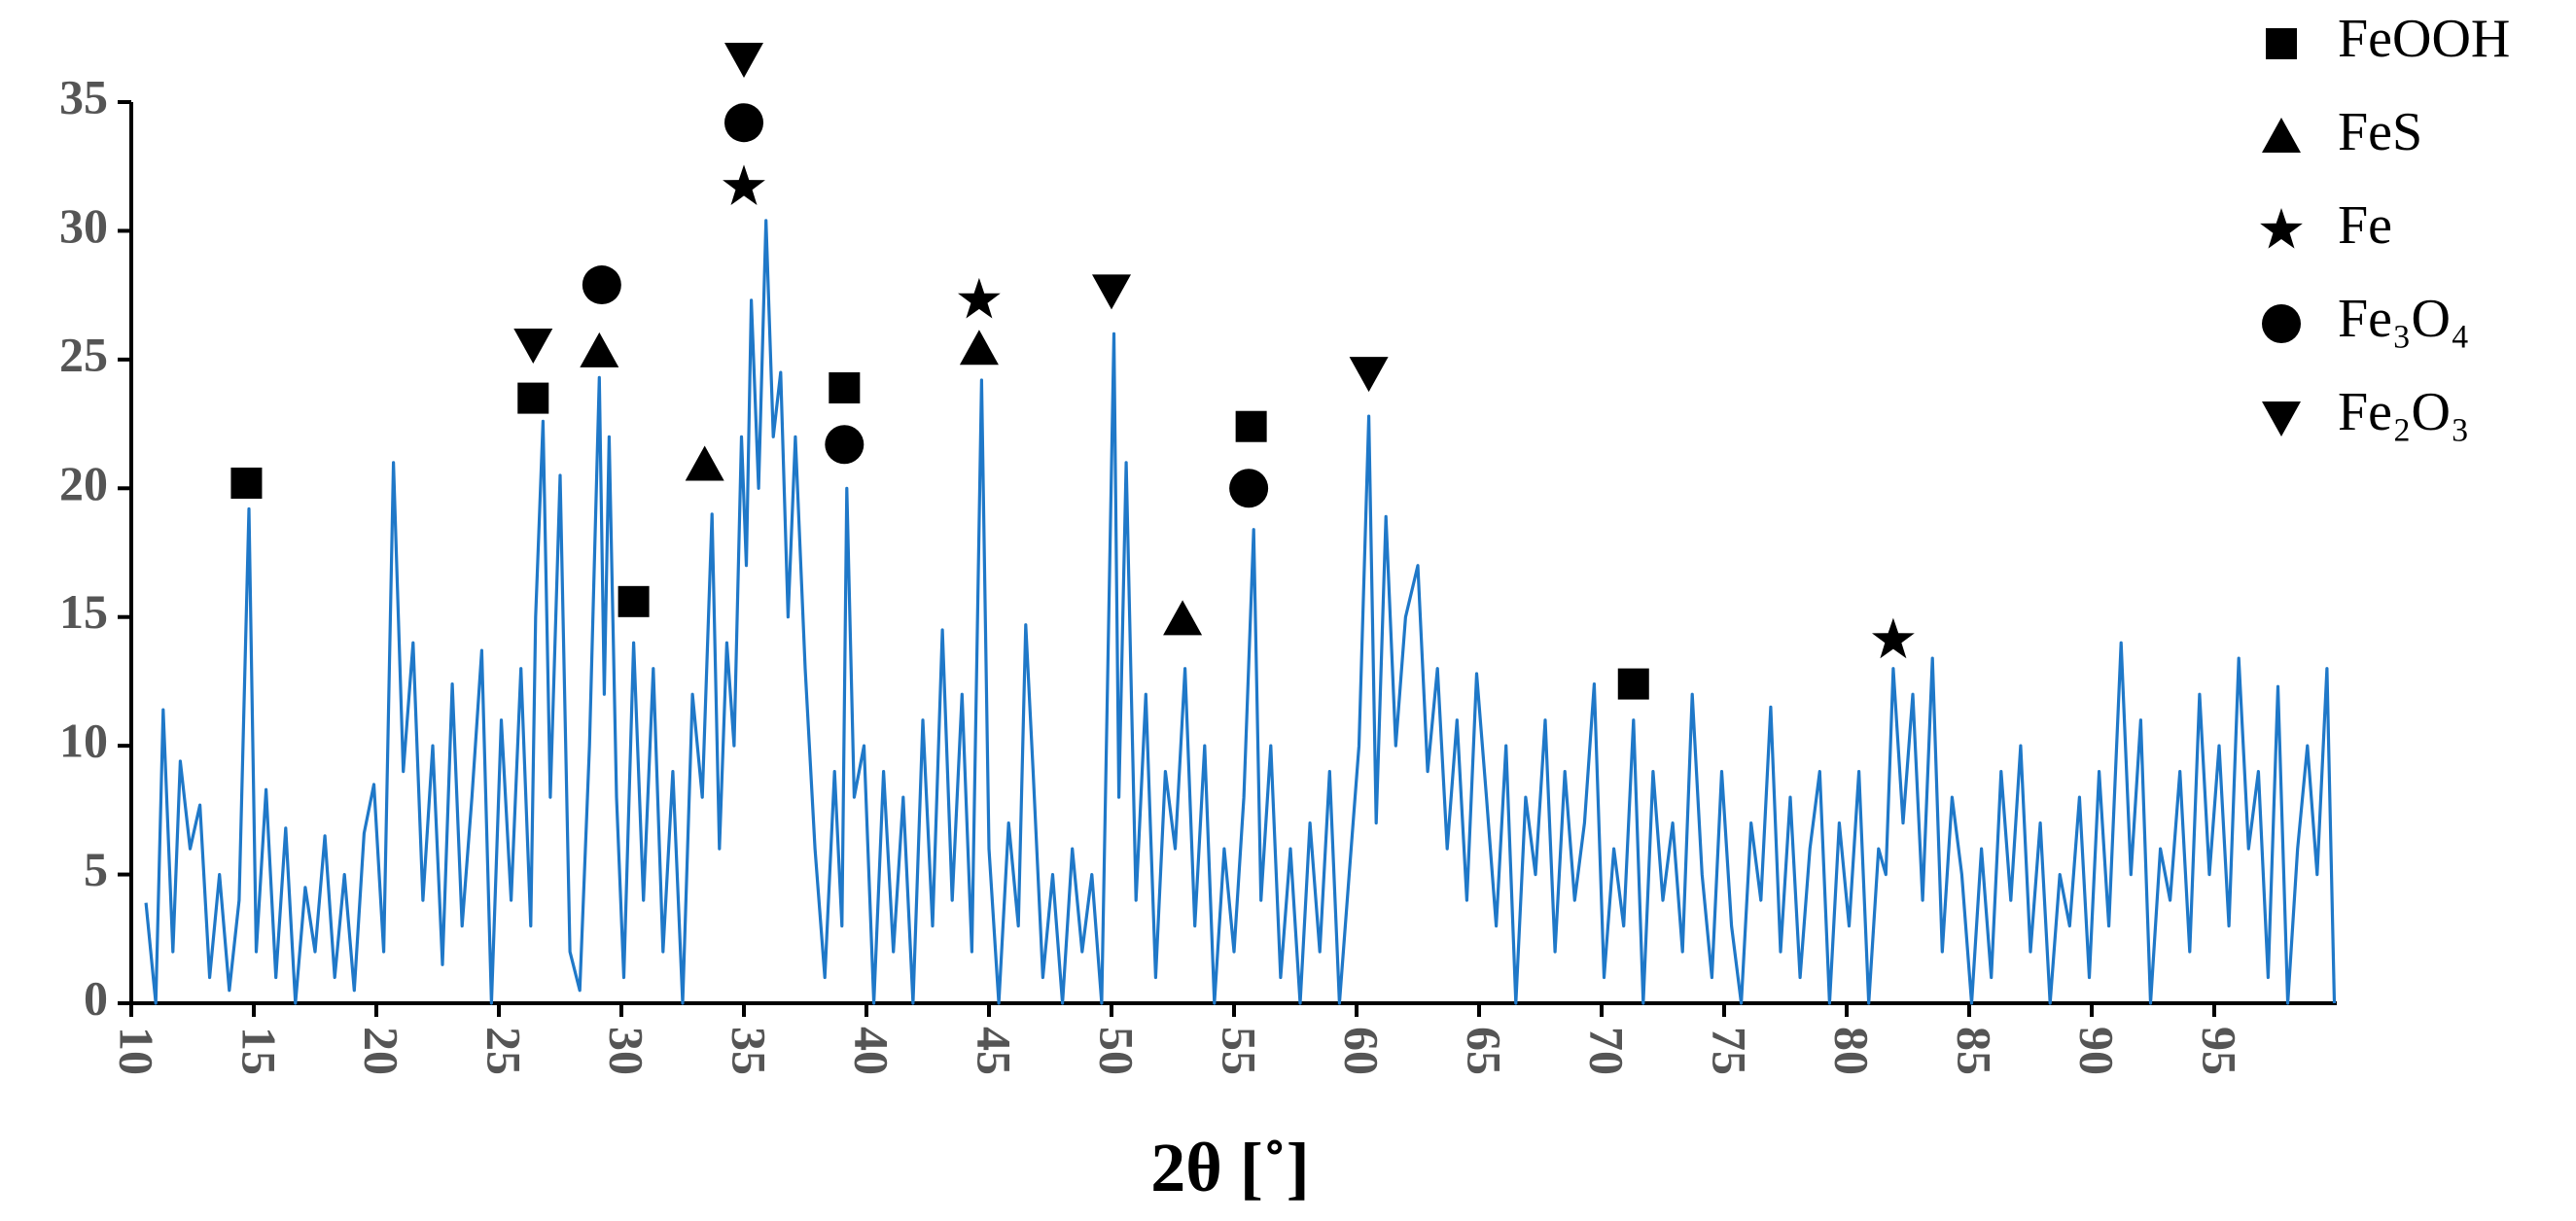 The height and width of the screenshot is (1221, 2576). What do you see at coordinates (83, 226) in the screenshot?
I see `y-tick-label: 30` at bounding box center [83, 226].